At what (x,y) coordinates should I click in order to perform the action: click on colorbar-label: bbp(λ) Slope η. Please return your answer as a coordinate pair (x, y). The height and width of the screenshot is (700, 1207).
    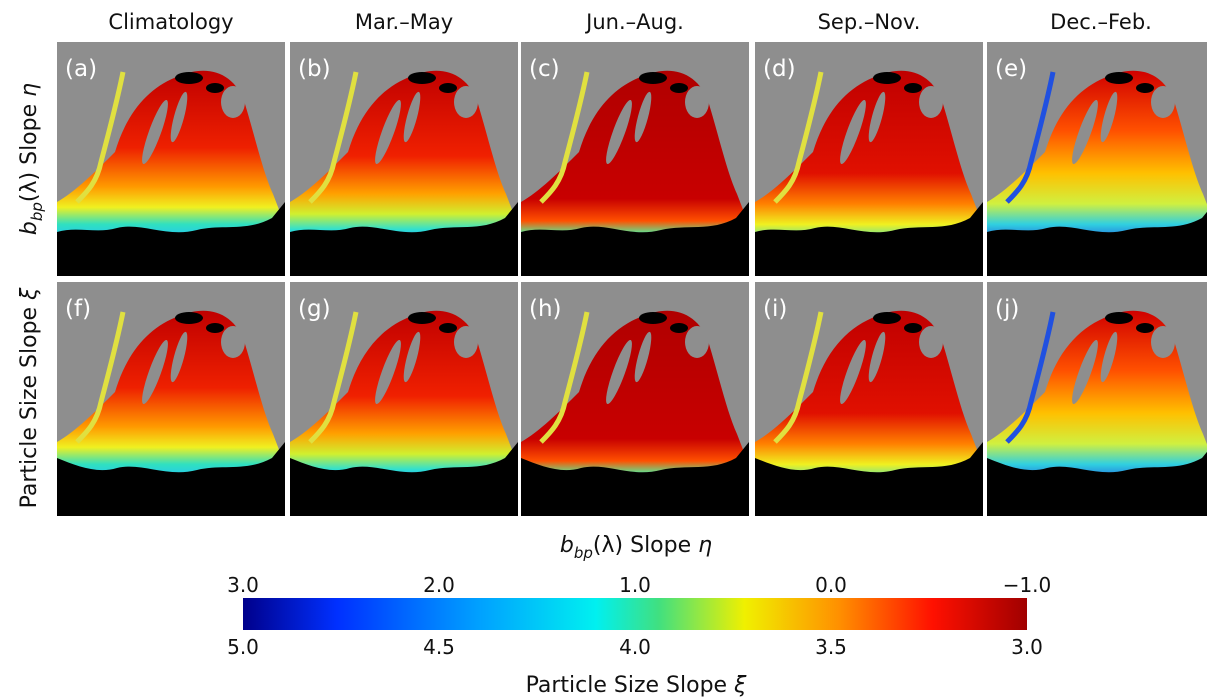
    Looking at the image, I should click on (636, 547).